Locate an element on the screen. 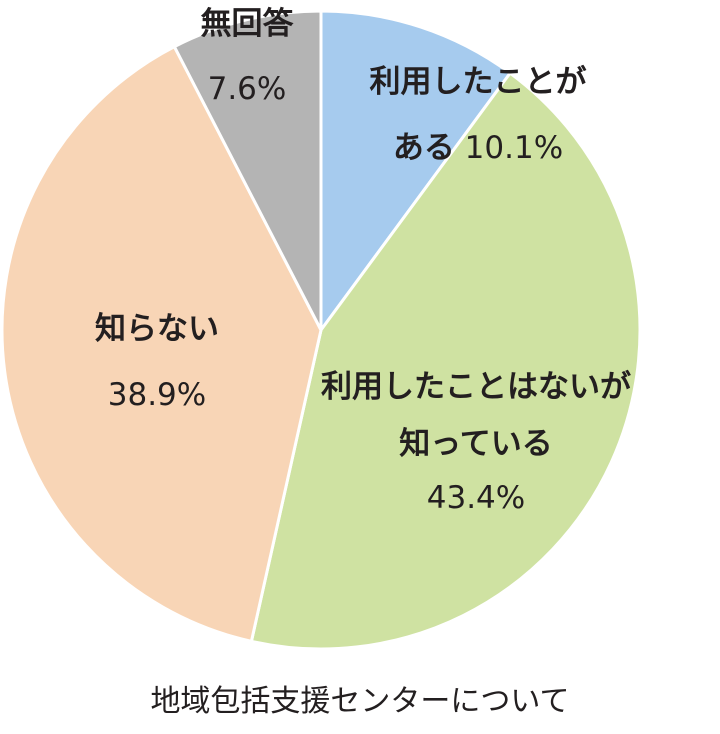  slice-label-text: 無回答 is located at coordinates (248, 24).